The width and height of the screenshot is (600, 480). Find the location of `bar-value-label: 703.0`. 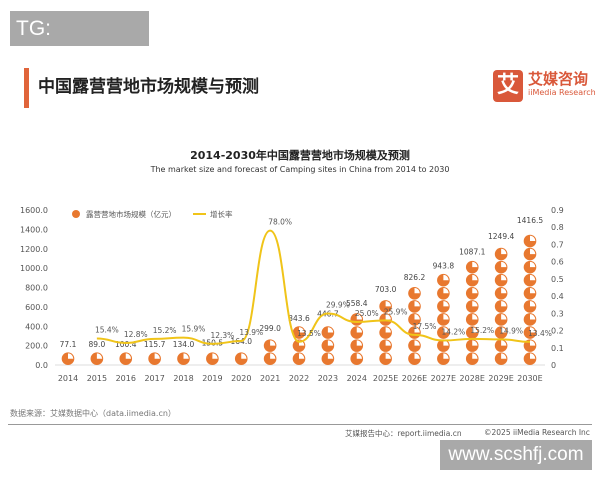

bar-value-label: 703.0 is located at coordinates (386, 289).